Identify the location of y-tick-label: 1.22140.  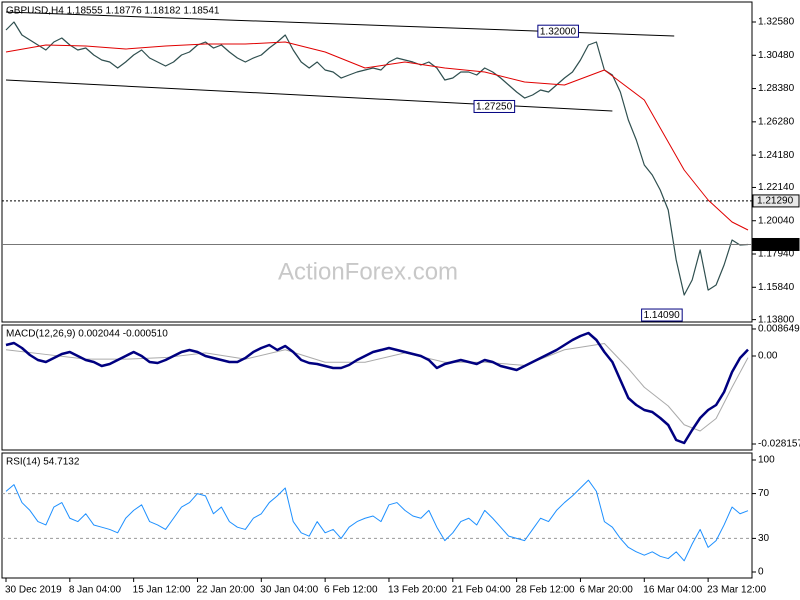
(776, 187).